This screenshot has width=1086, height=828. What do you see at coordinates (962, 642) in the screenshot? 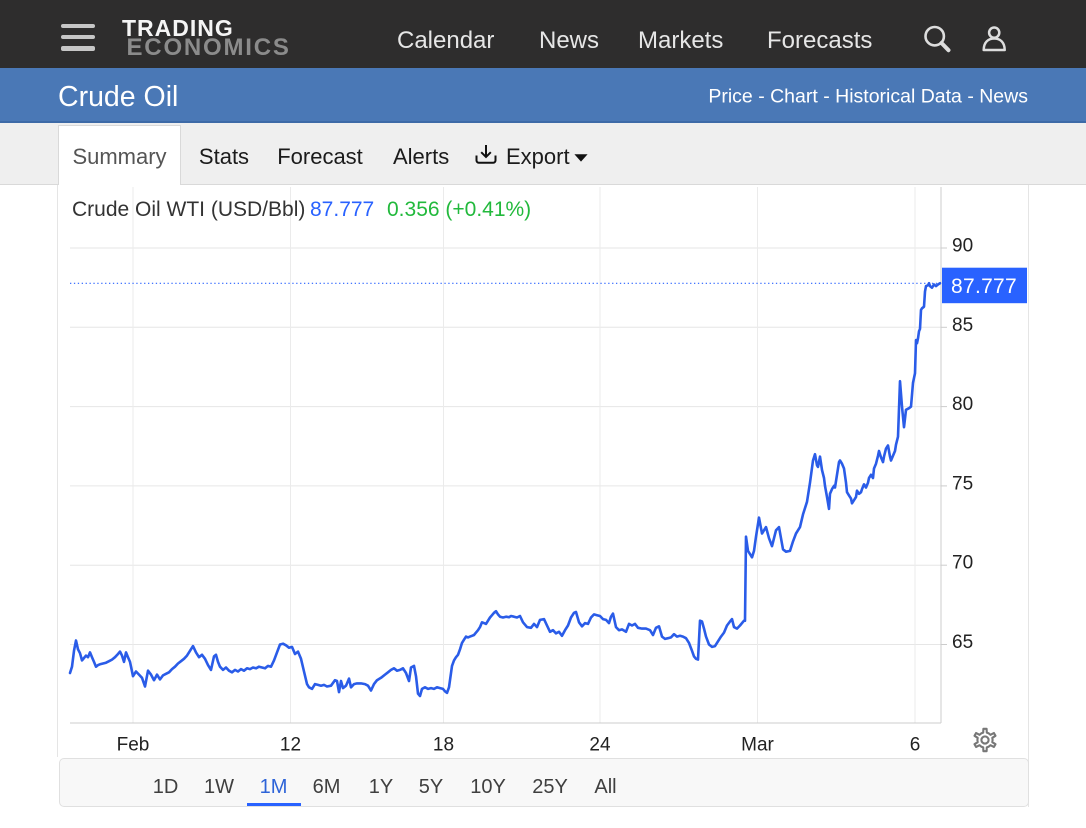
I see `svg-text: 65` at bounding box center [962, 642].